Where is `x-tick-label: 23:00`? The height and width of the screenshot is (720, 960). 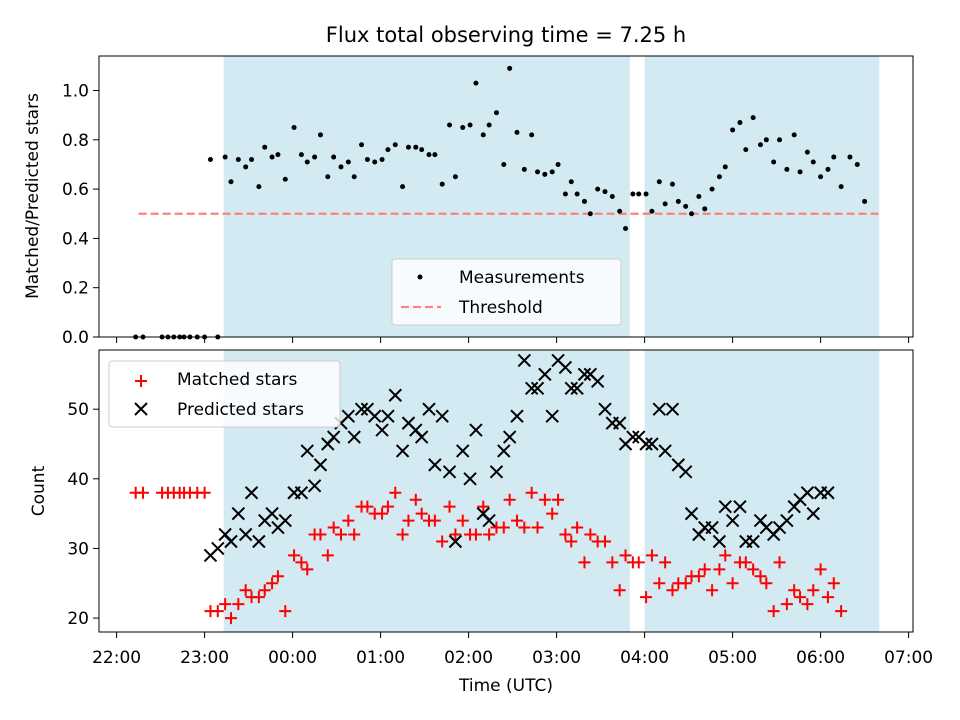 x-tick-label: 23:00 is located at coordinates (204, 658).